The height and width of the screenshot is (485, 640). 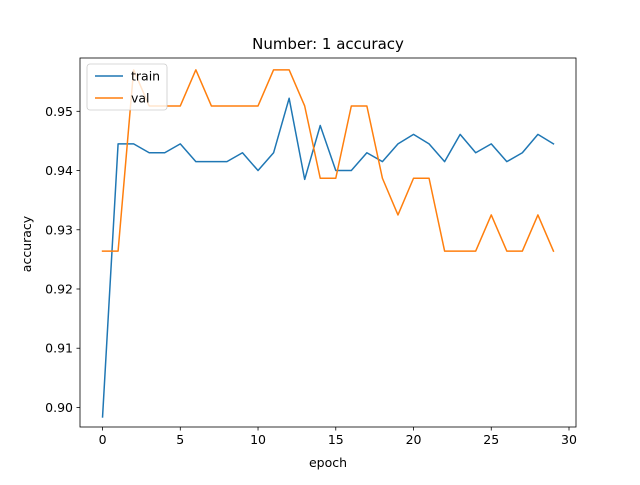 I want to click on y-axis-title: accuracy, so click(x=26, y=243).